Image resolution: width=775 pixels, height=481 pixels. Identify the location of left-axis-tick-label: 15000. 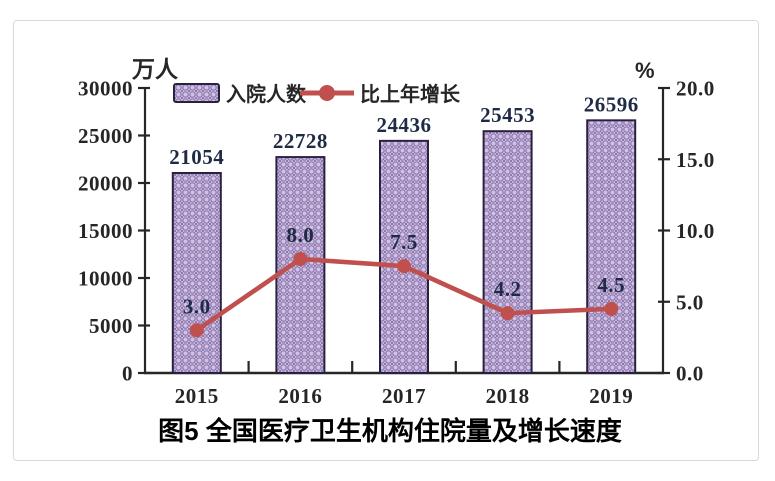
(105, 231).